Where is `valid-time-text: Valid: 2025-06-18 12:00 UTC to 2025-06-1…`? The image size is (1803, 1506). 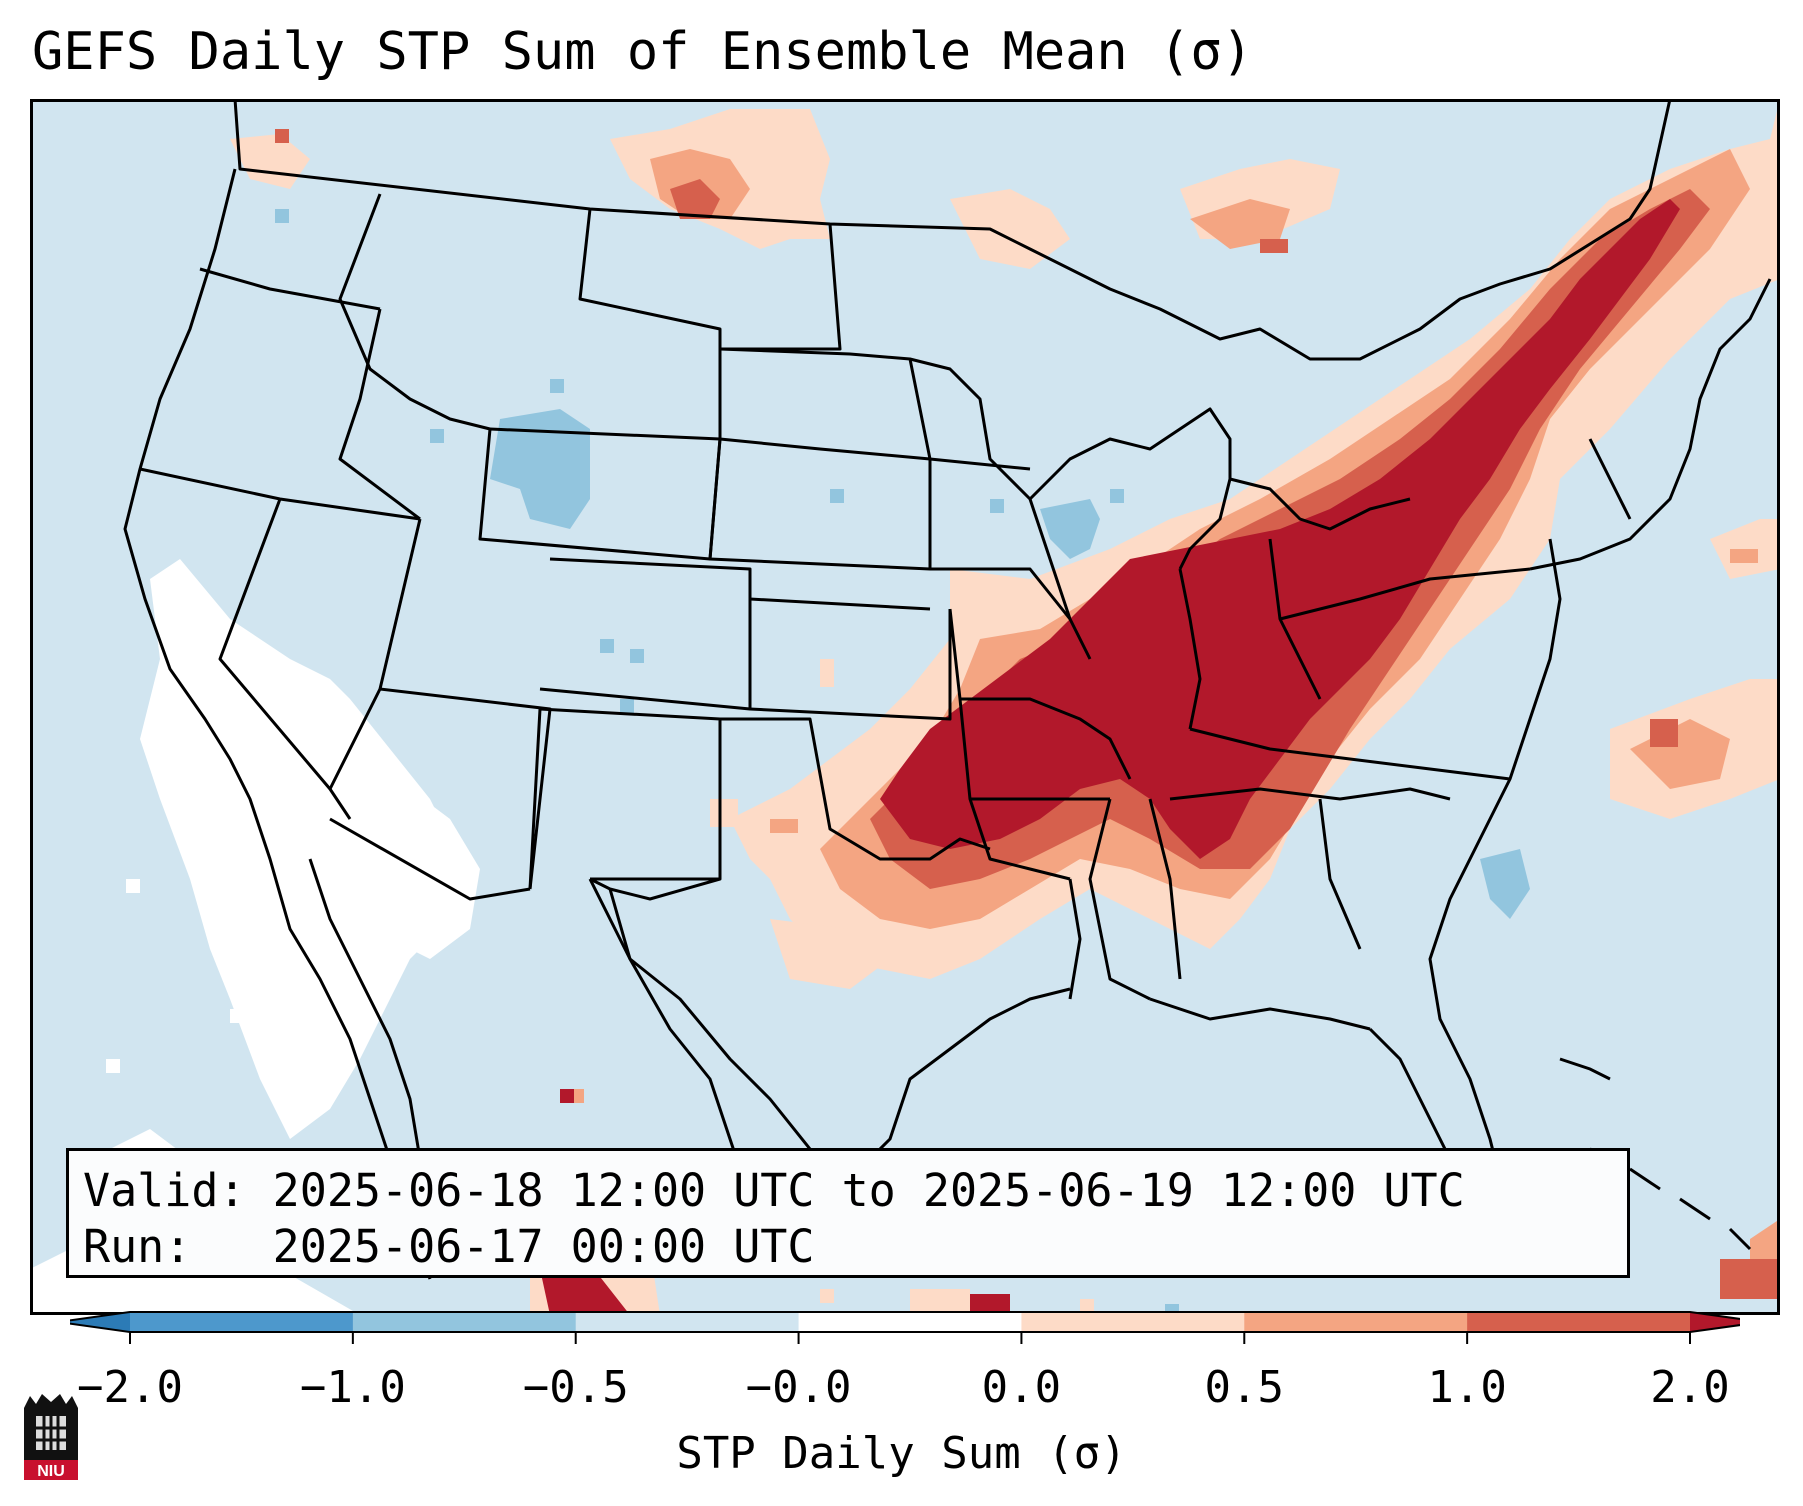
valid-time-text: Valid: 2025-06-18 12:00 UTC to 2025-06-1… is located at coordinates (774, 1190).